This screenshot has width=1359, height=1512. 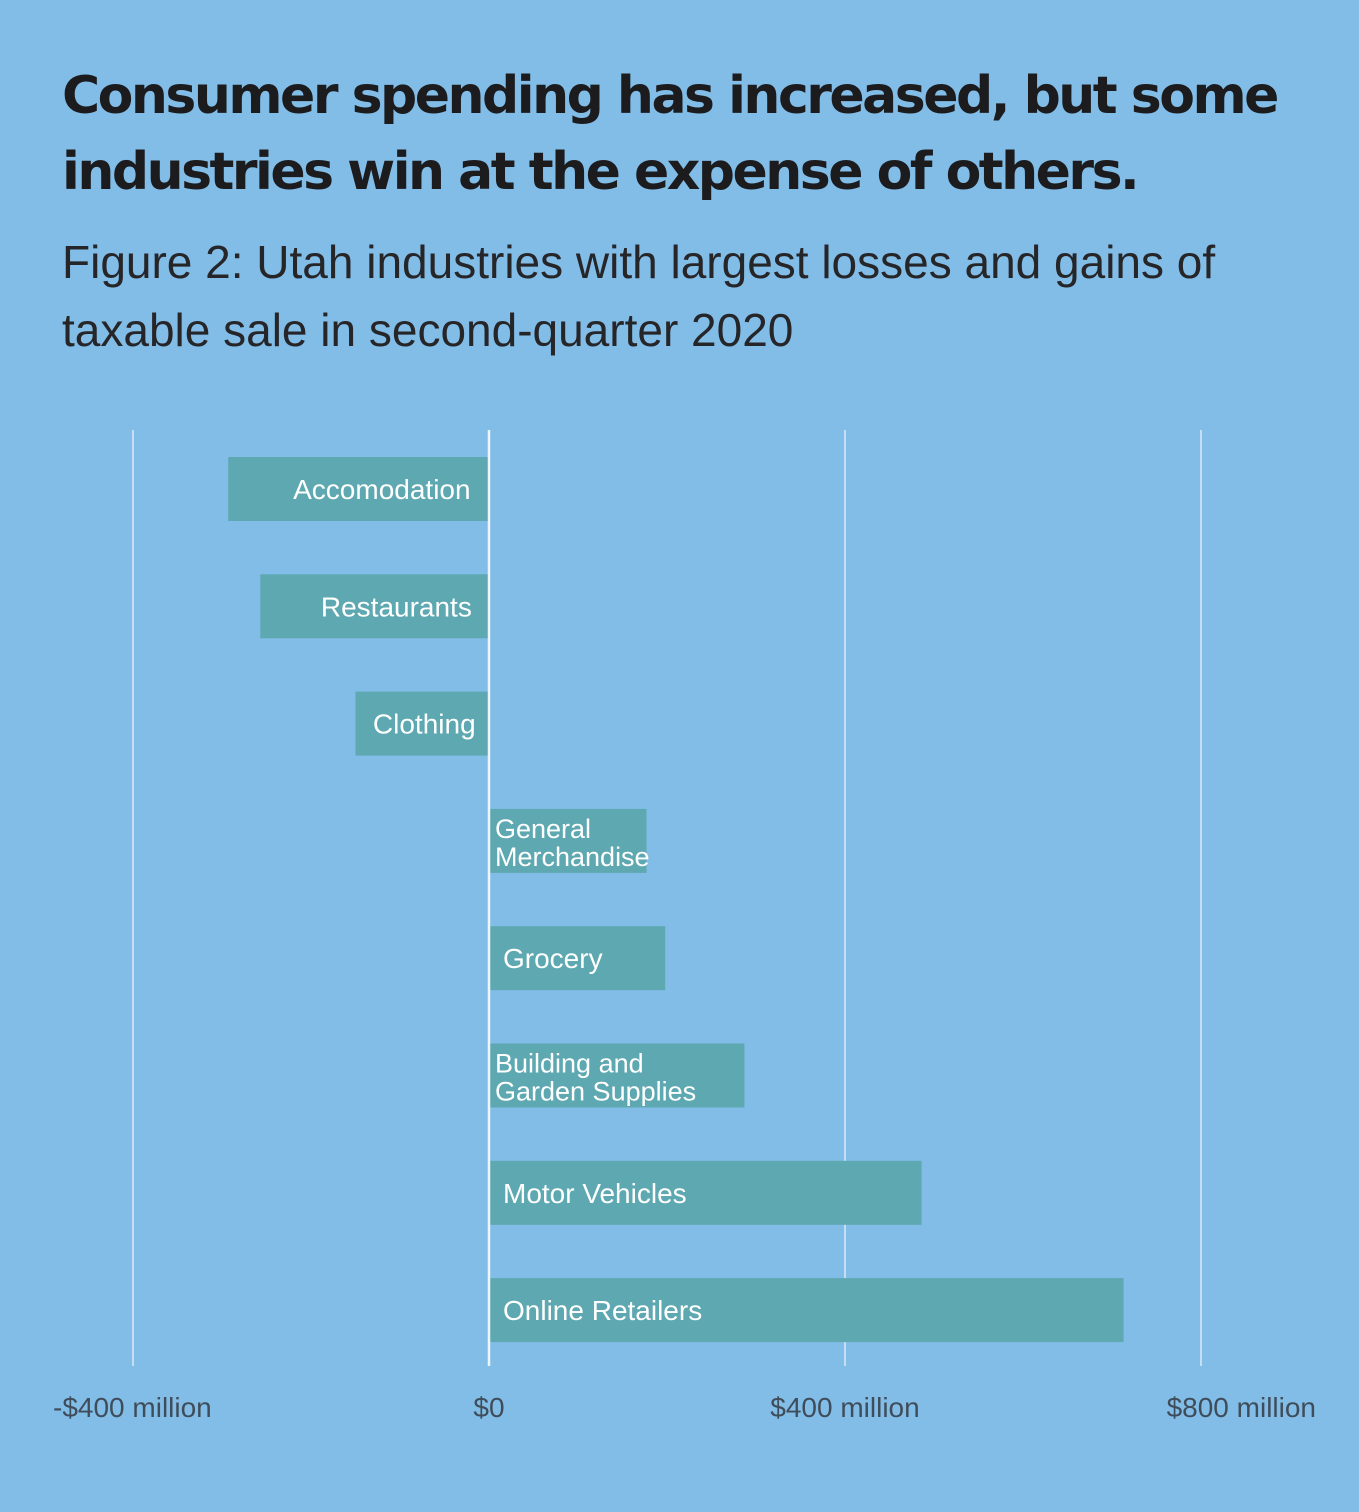 I want to click on bar-label: Clothing, so click(x=424, y=724).